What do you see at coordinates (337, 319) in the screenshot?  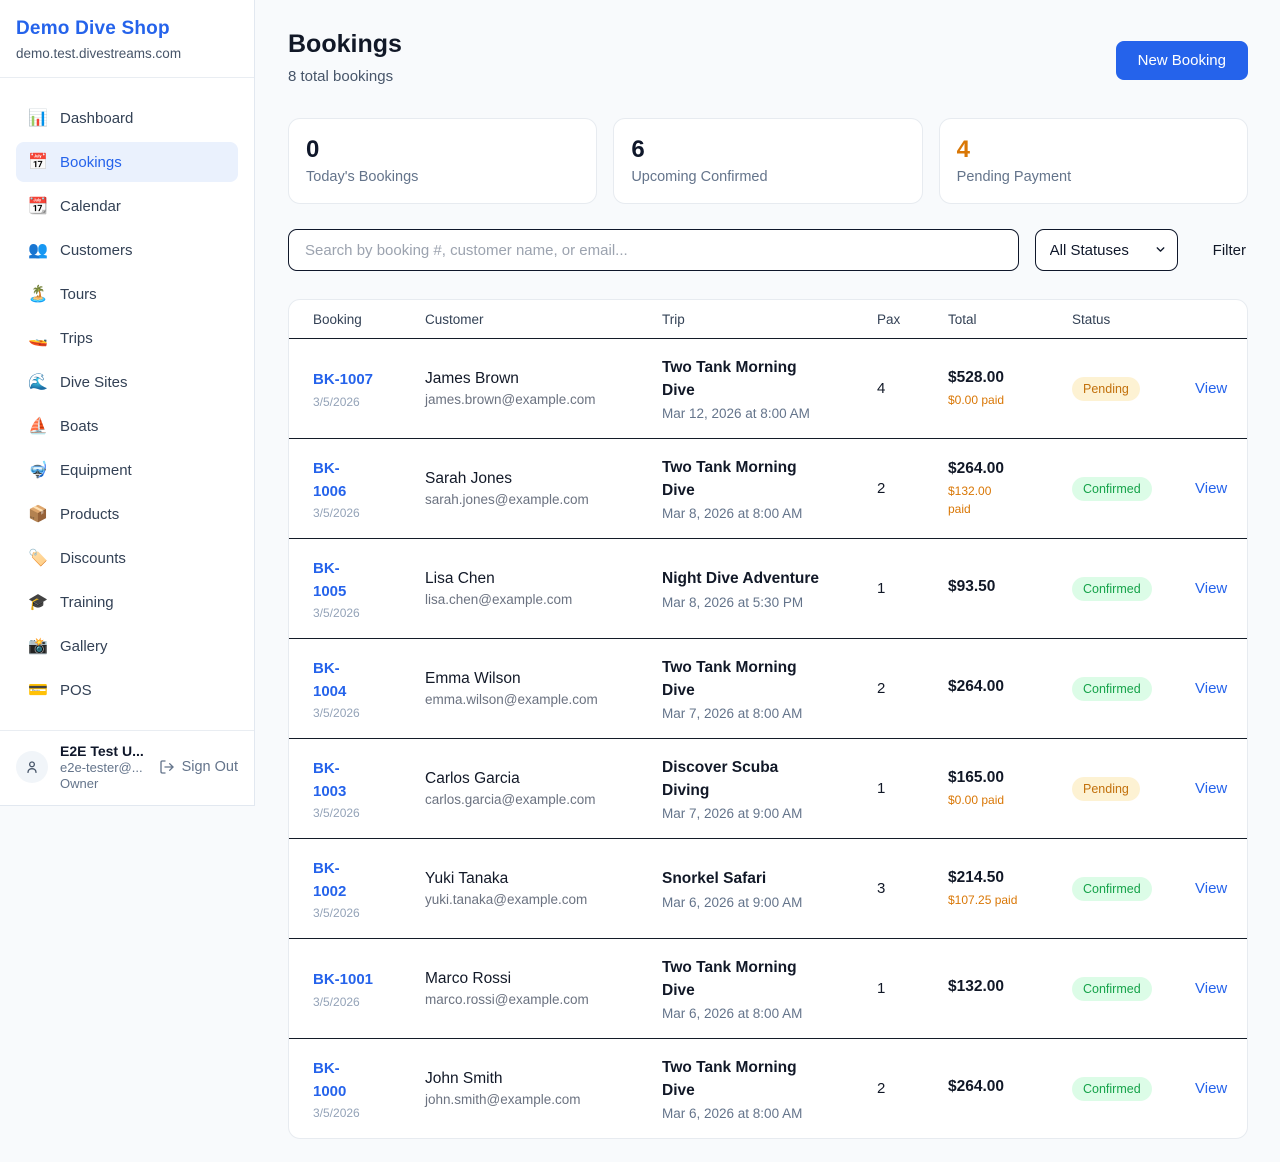 I see `col-booking: Booking` at bounding box center [337, 319].